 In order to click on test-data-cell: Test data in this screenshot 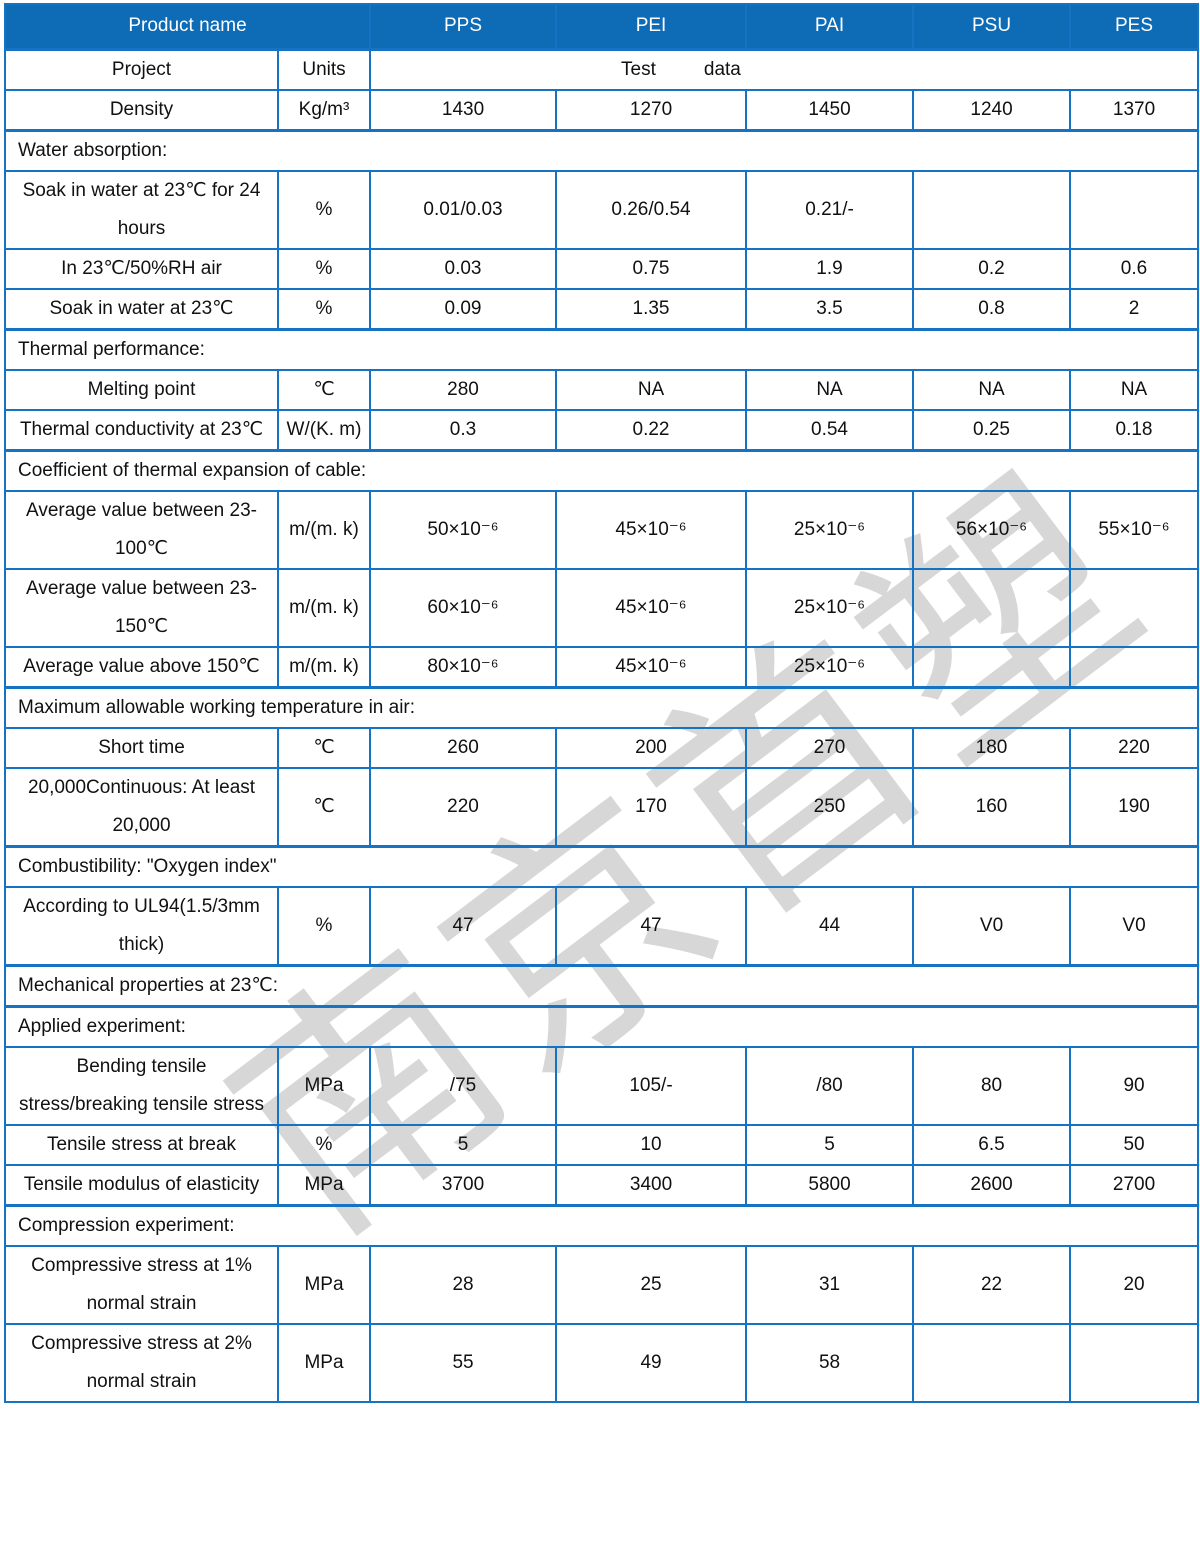, I will do `click(784, 69)`.